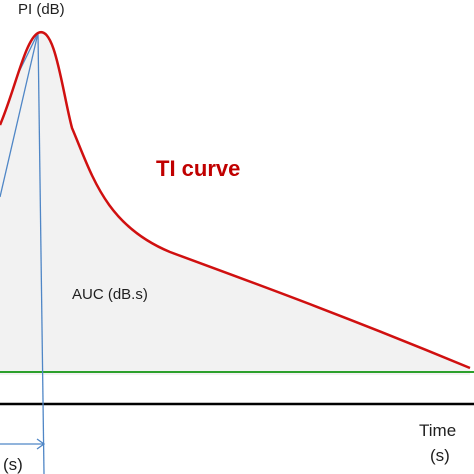  What do you see at coordinates (110, 294) in the screenshot?
I see `auc-label: AUC (dB.s)` at bounding box center [110, 294].